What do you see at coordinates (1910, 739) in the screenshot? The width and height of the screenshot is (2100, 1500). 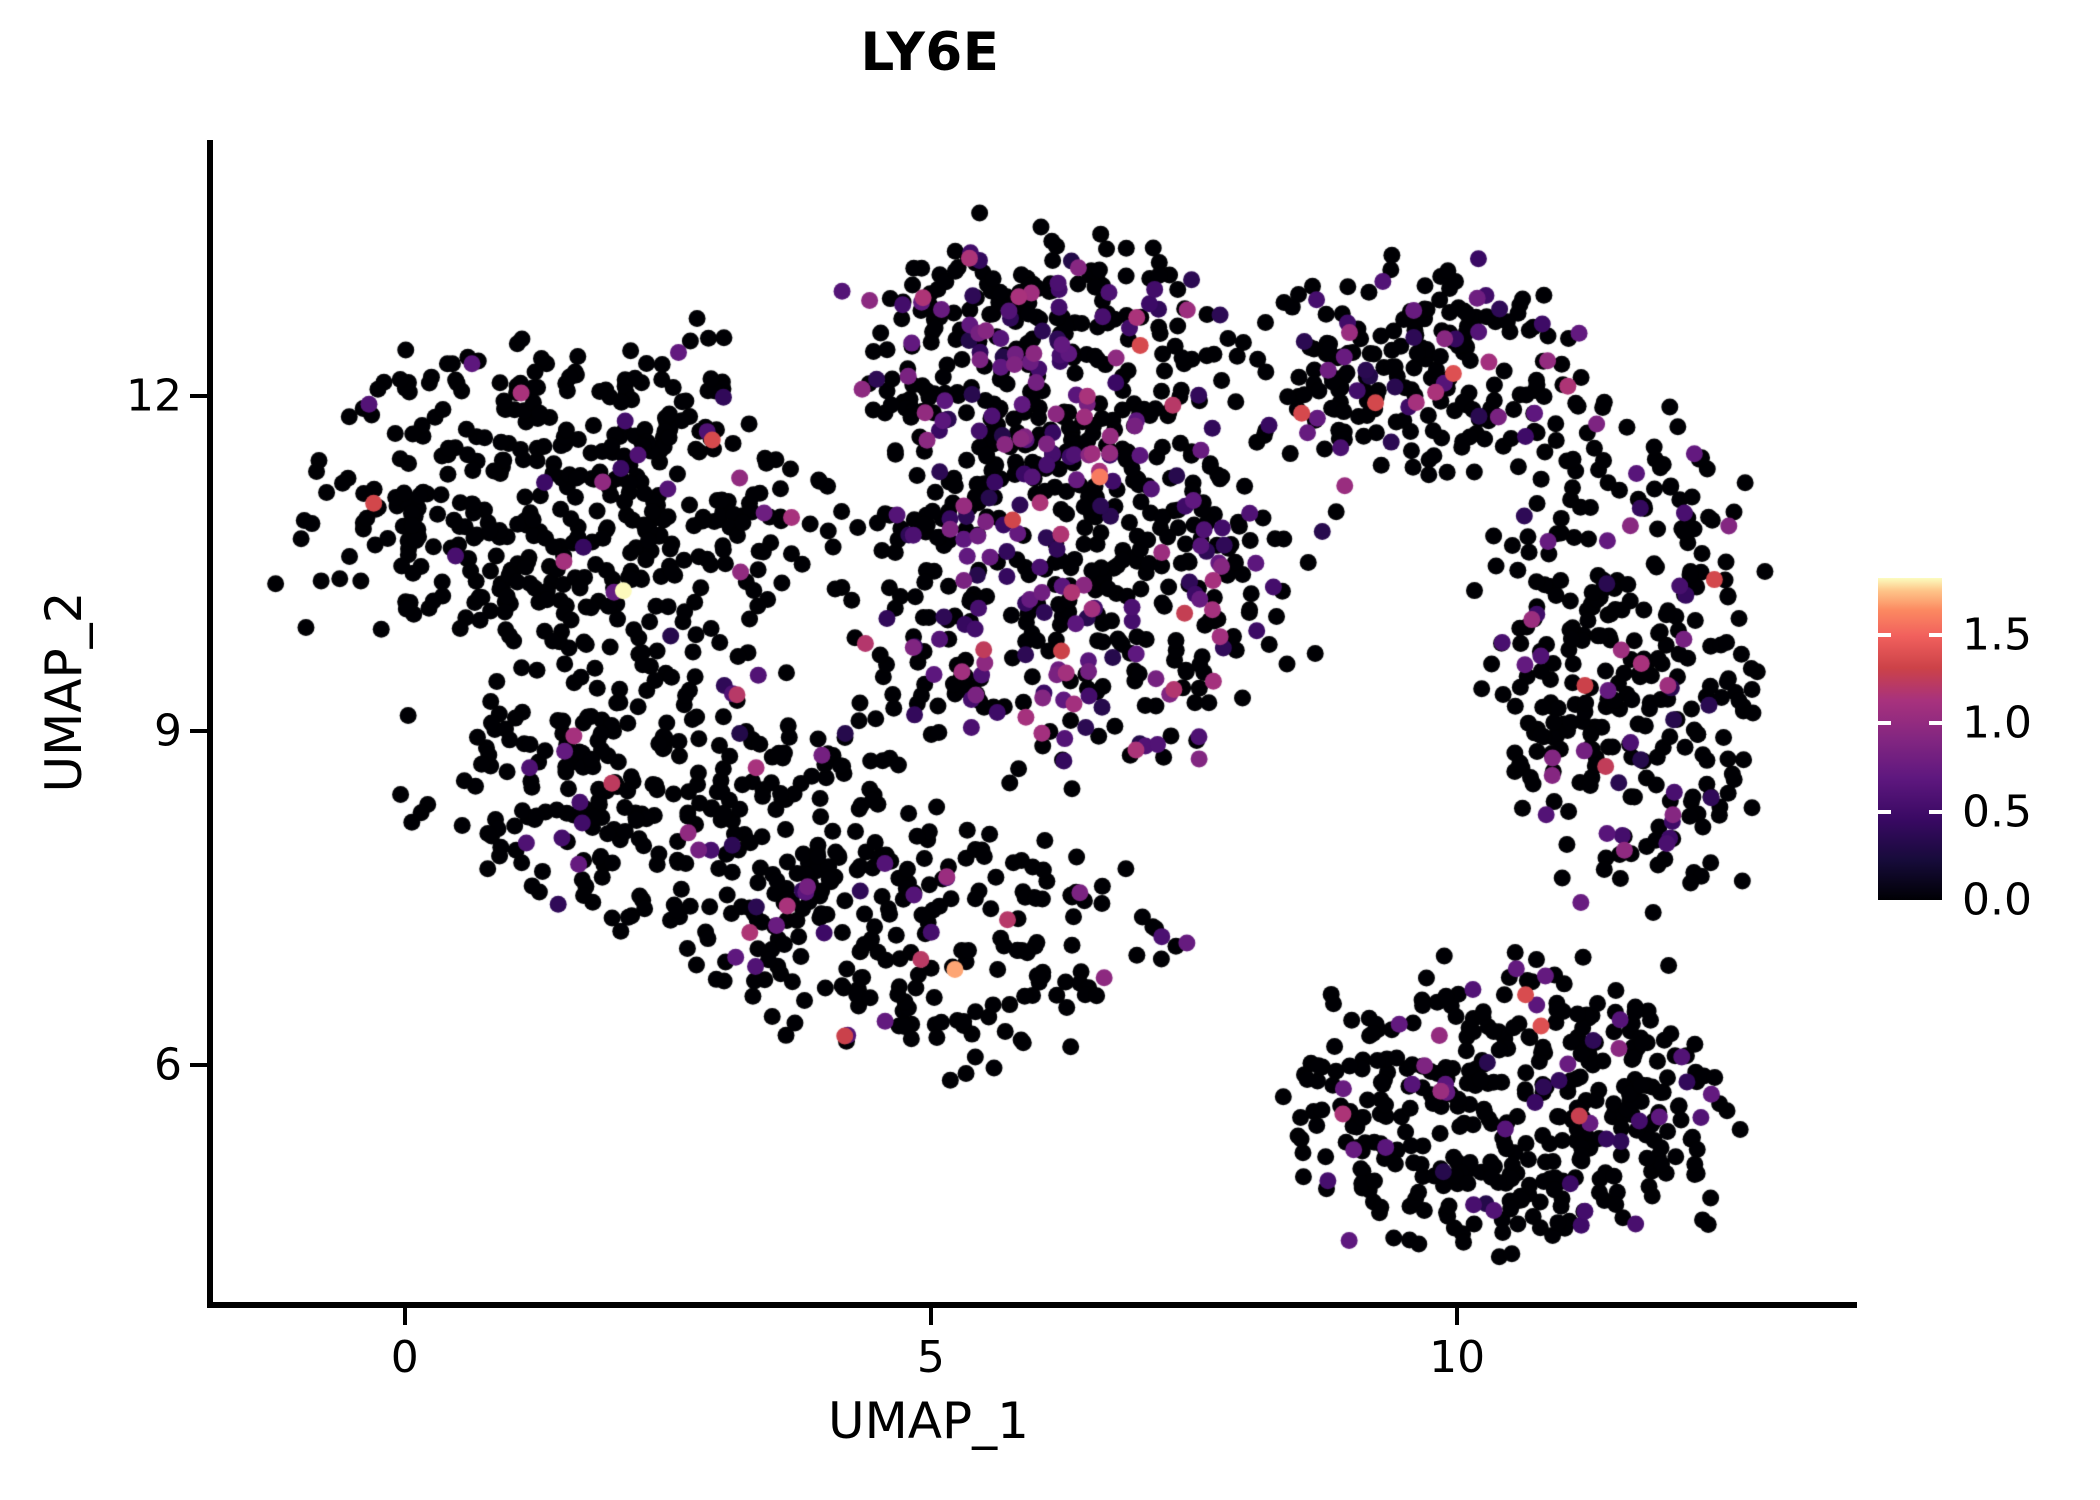 I see `colorbar-gradient-bar` at bounding box center [1910, 739].